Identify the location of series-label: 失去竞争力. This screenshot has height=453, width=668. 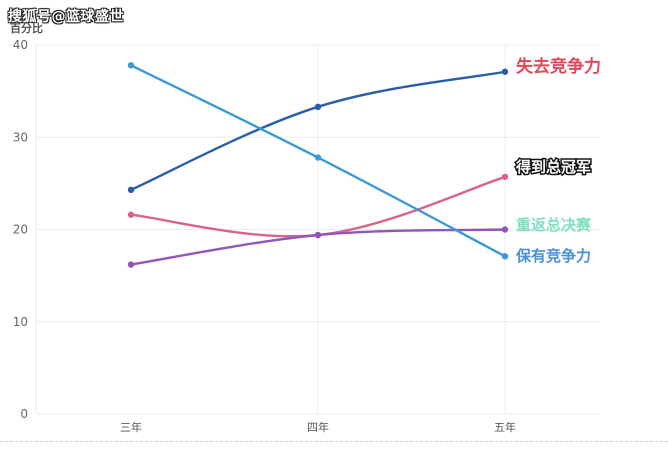
(558, 66).